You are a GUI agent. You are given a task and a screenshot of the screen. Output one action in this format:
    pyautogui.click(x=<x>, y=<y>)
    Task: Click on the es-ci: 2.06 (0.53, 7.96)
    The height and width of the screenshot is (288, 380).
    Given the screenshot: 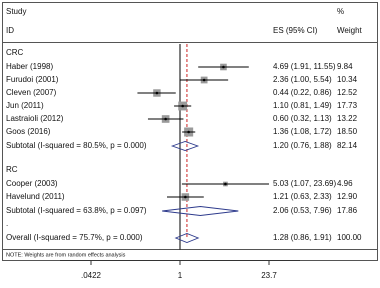 What is the action you would take?
    pyautogui.click(x=302, y=210)
    